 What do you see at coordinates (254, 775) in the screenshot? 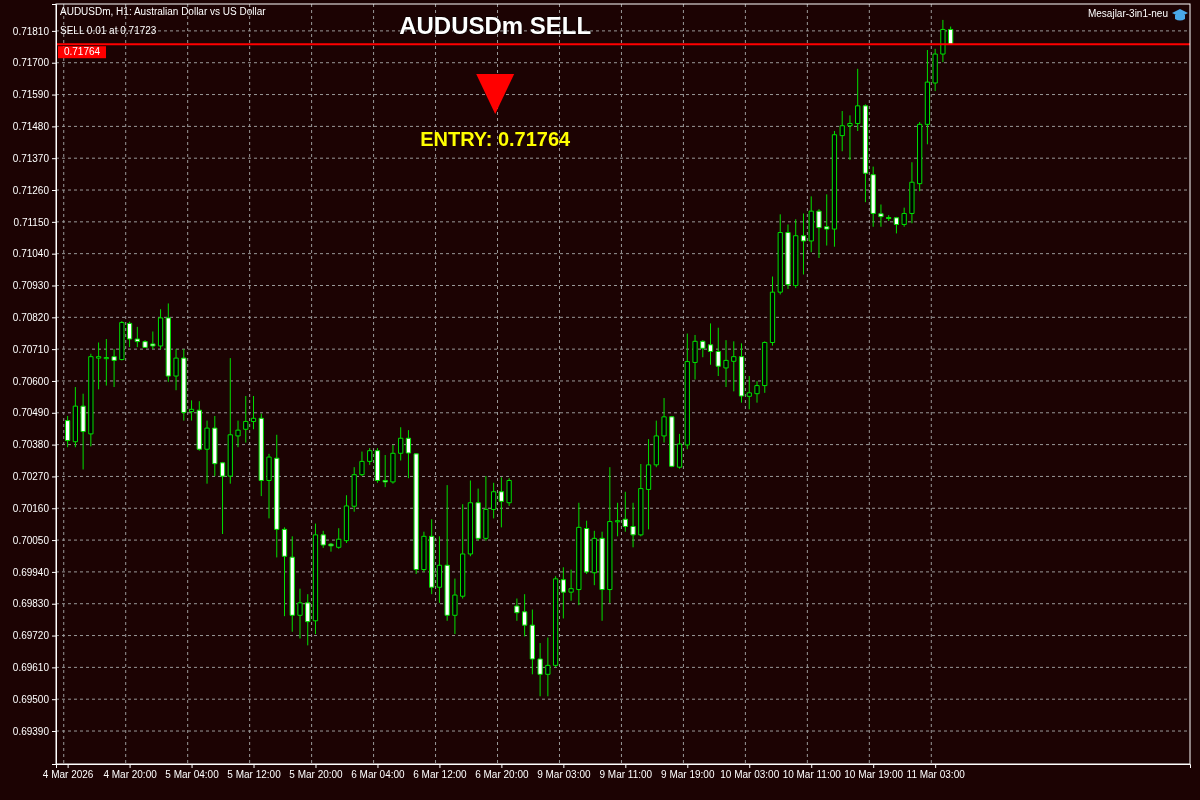
I see `x-tick-label: 5 Mar 12:00` at bounding box center [254, 775].